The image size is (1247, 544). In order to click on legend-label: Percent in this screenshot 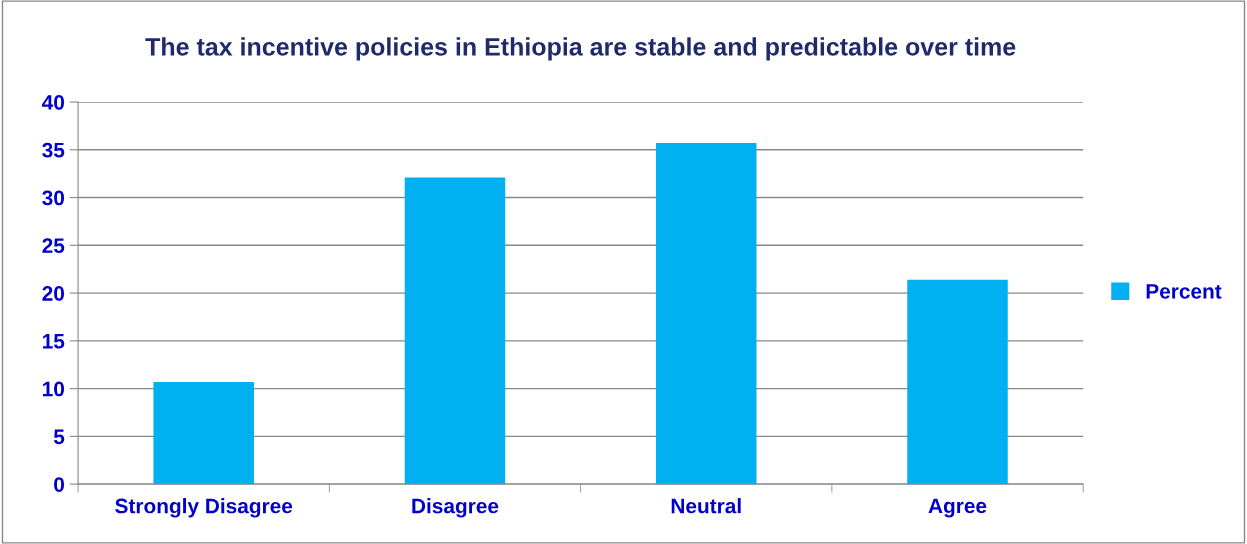, I will do `click(1184, 291)`.